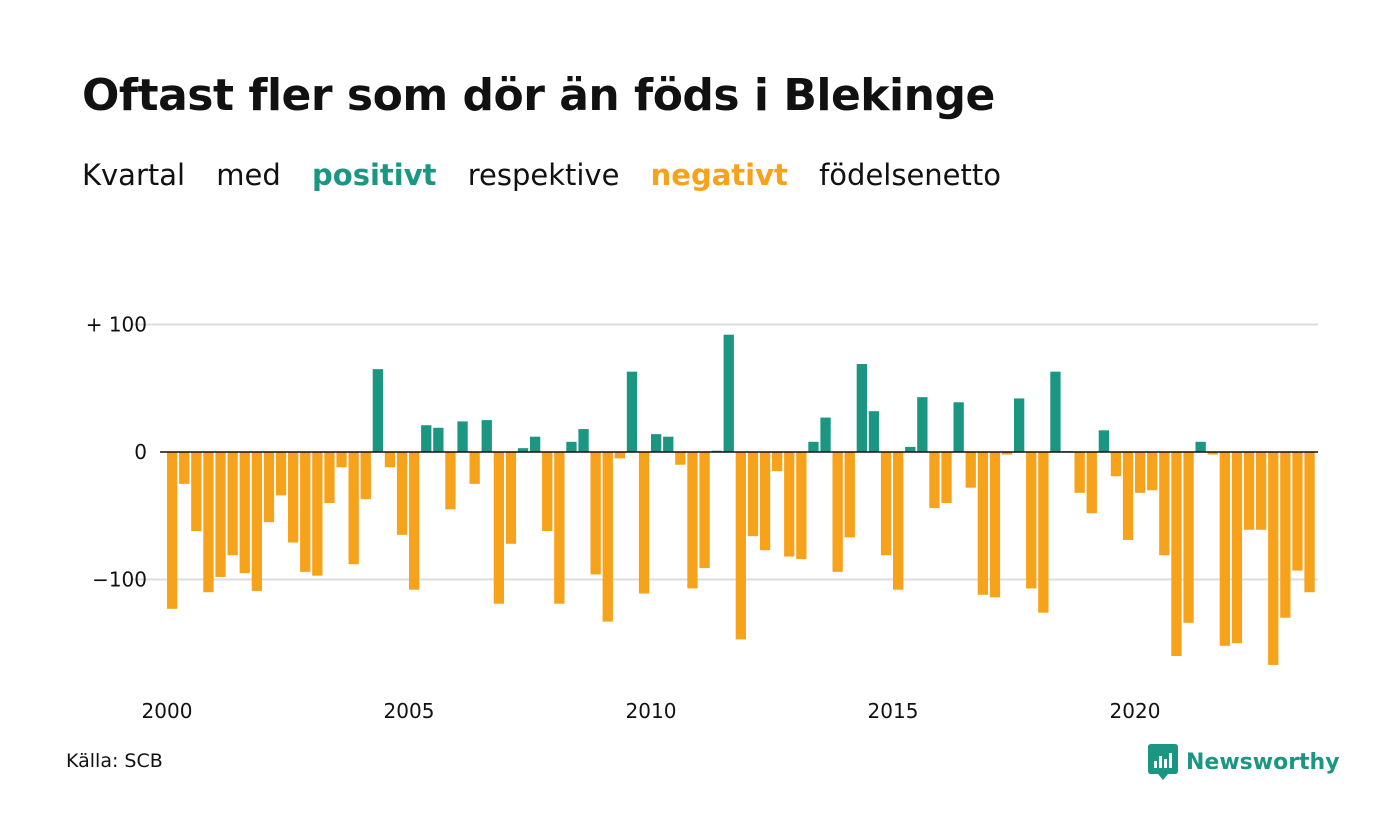 This screenshot has height=840, width=1400. Describe the element at coordinates (893, 711) in the screenshot. I see `x-tick-label: 2015` at that location.